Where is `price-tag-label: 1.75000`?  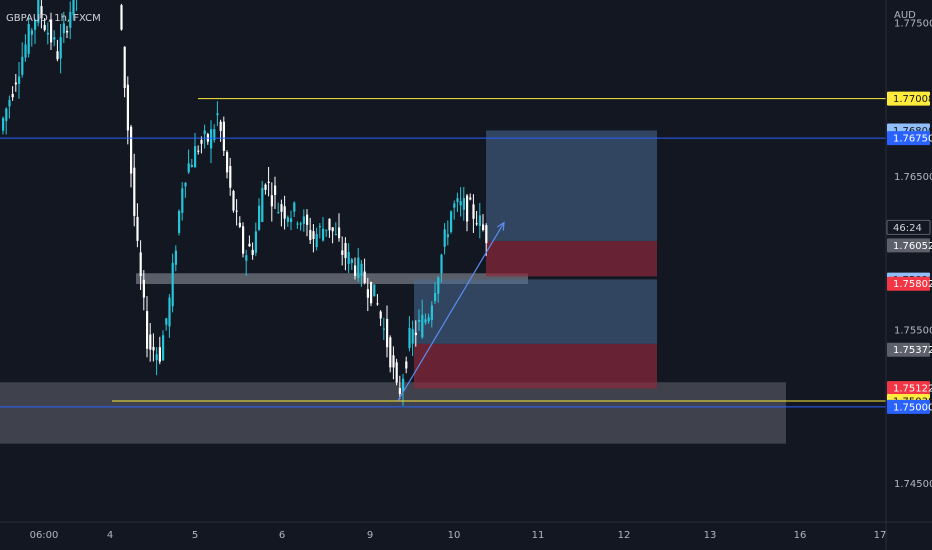 price-tag-label: 1.75000 is located at coordinates (912, 407).